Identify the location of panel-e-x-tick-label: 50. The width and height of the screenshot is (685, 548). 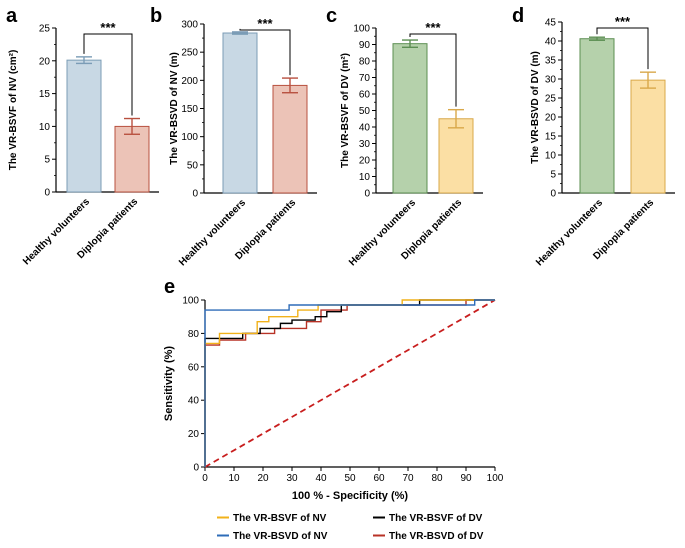
(350, 478).